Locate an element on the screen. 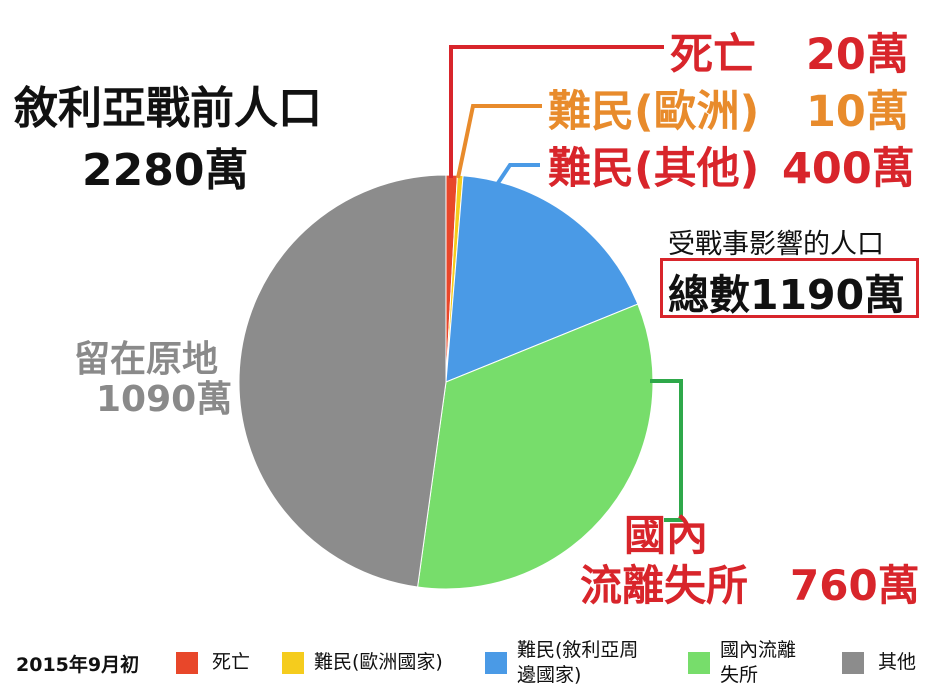 This screenshot has width=940, height=694. legend-date: 2015年9月初 is located at coordinates (78, 665).